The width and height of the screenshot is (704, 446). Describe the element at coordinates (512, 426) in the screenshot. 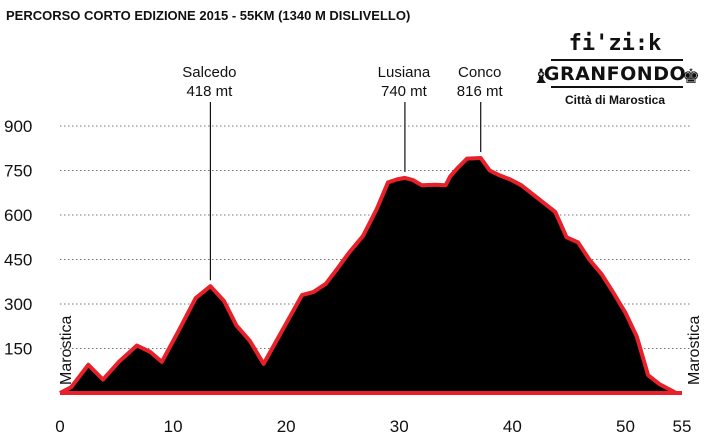

I see `x-tick-label: 40` at that location.